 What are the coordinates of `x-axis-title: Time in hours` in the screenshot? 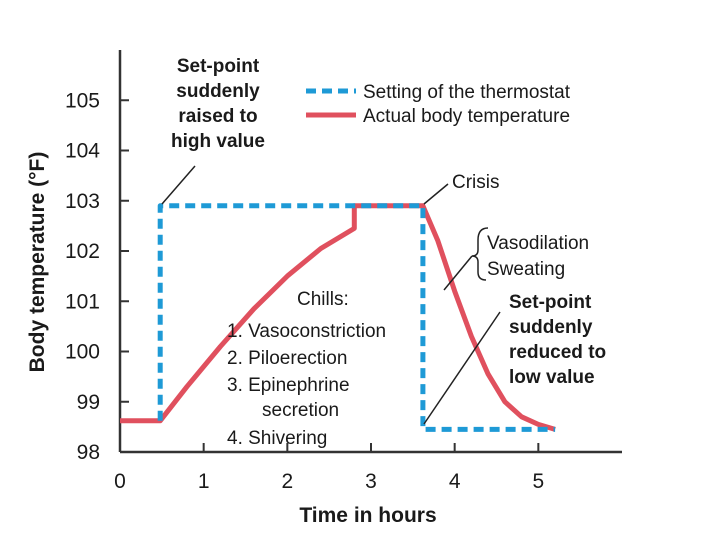 It's located at (367, 515).